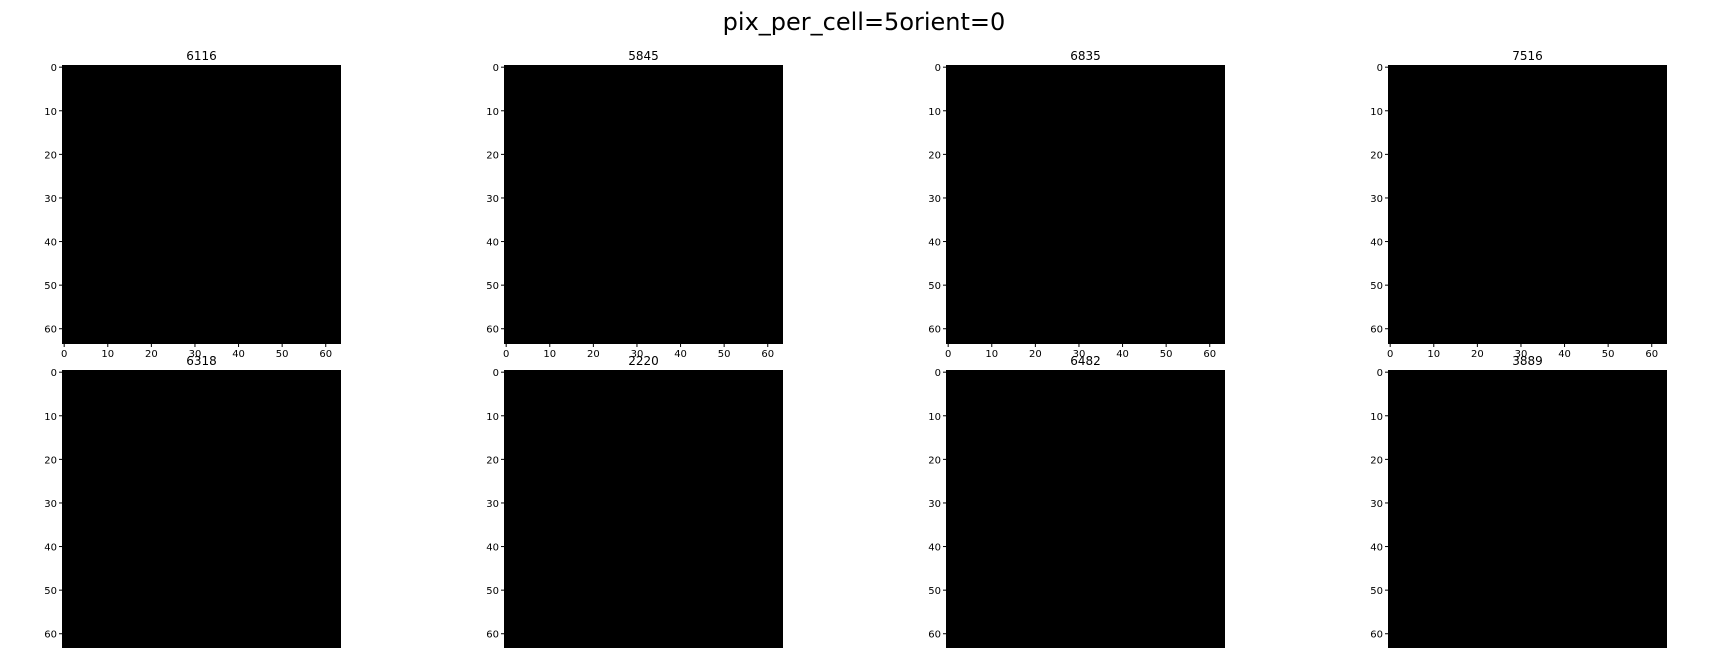  I want to click on subplot-5: 6318 0 10 20 30 40 50 60, so click(192, 501).